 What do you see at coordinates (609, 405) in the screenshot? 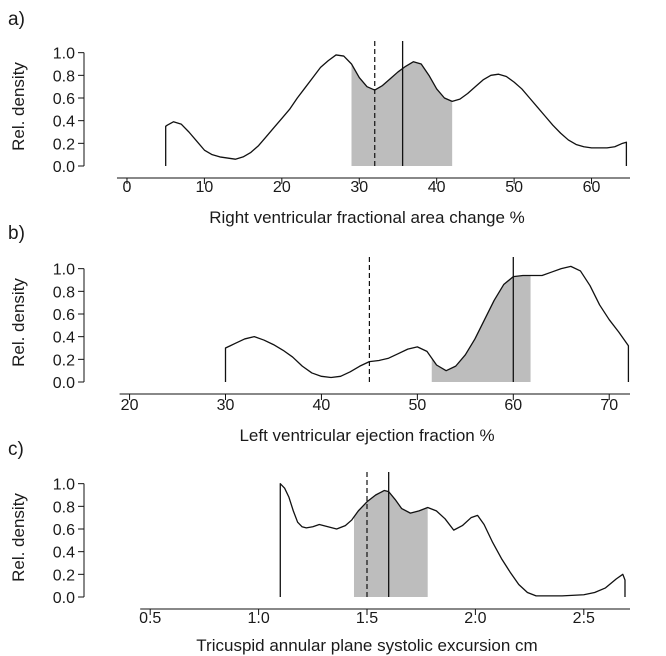
I see `x-tick-label: 70` at bounding box center [609, 405].